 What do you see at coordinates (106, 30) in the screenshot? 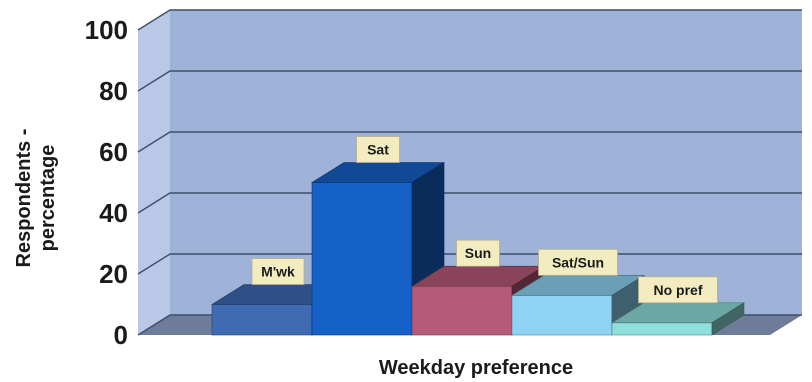
I see `y-tick-label: 100` at bounding box center [106, 30].